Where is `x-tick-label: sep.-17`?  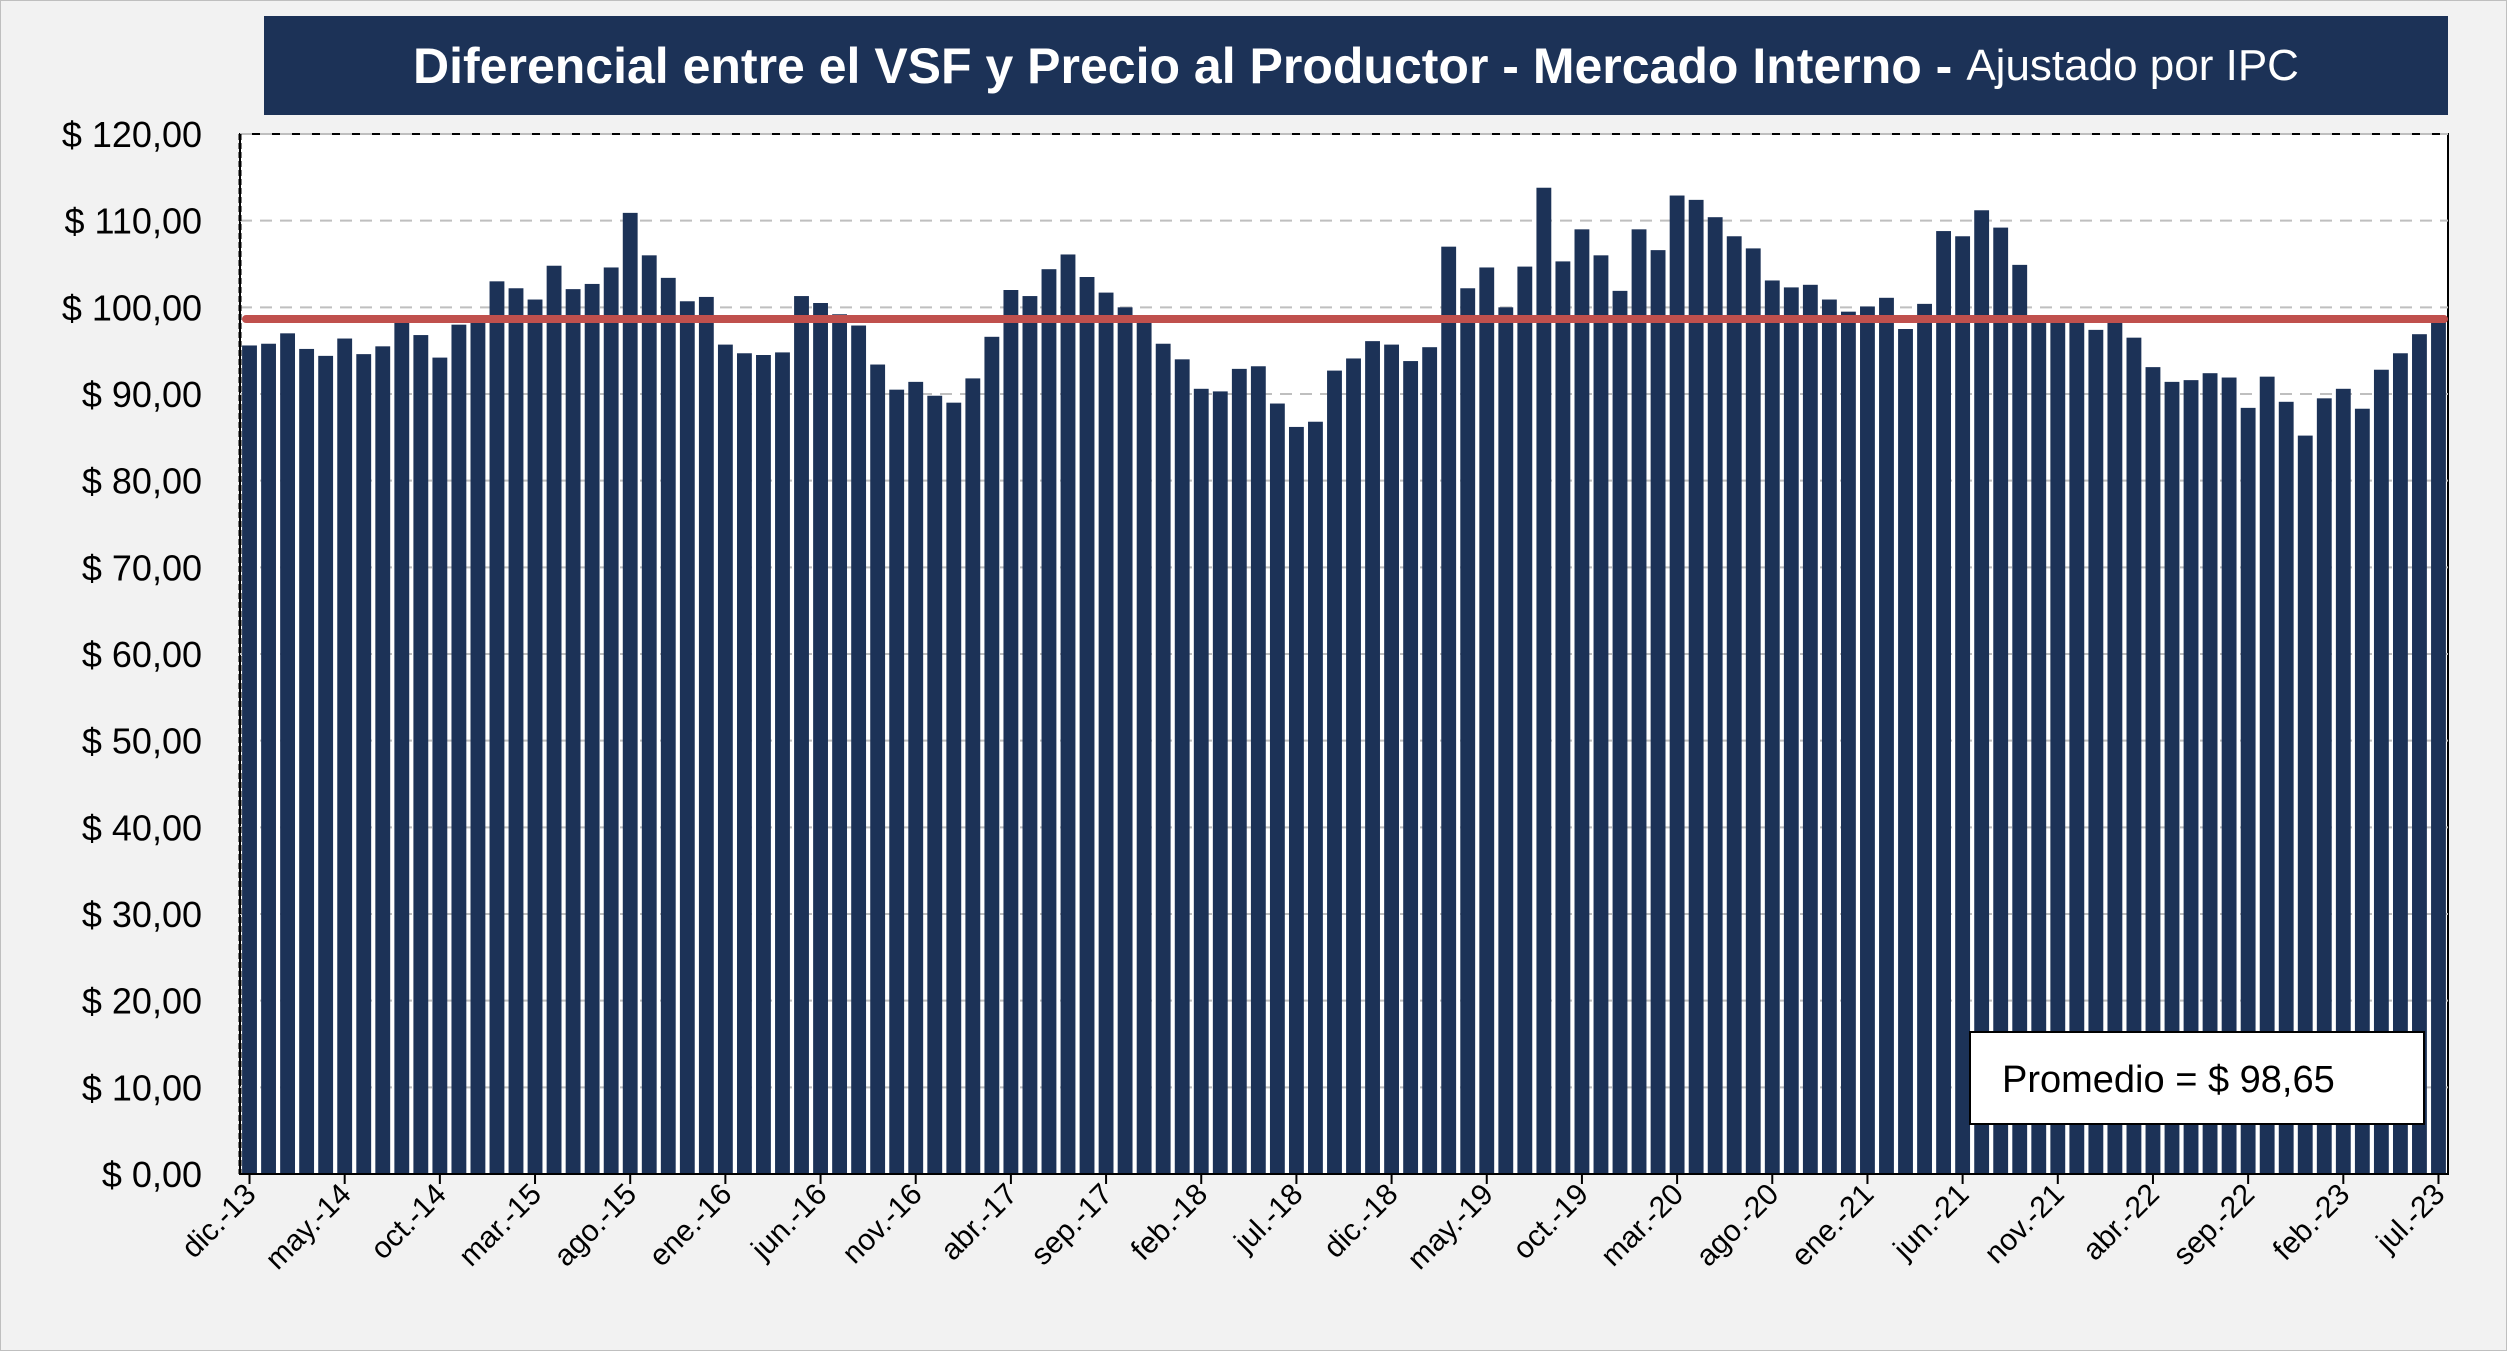
x-tick-label: sep.-17 is located at coordinates (1072, 1225).